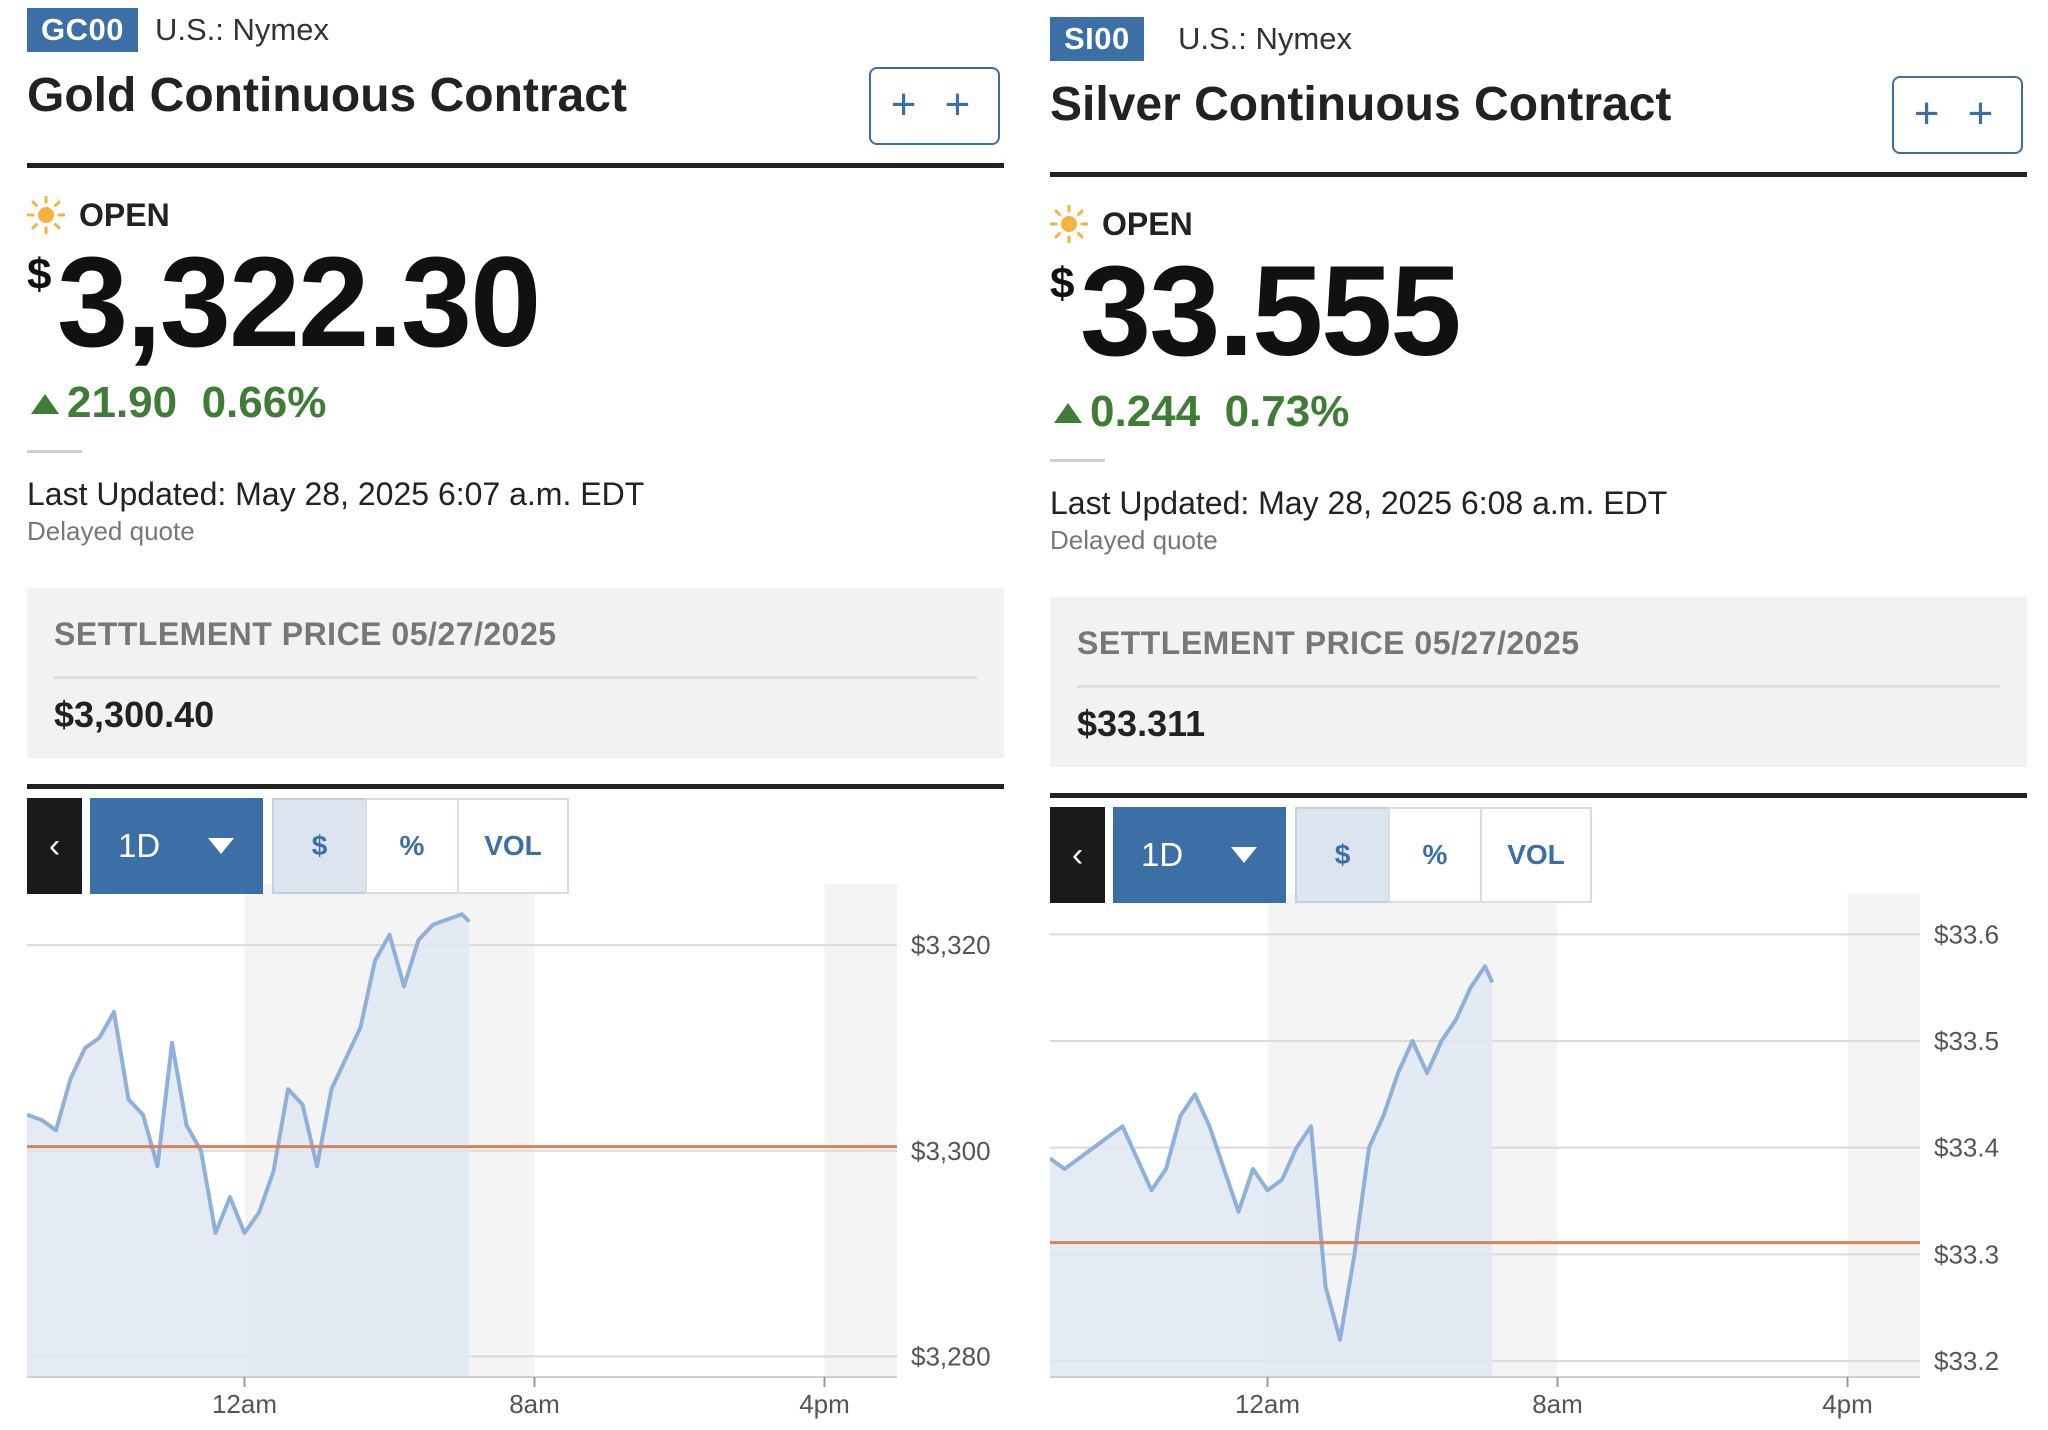  Describe the element at coordinates (1966, 1254) in the screenshot. I see `y-tick-label: $33.3` at that location.